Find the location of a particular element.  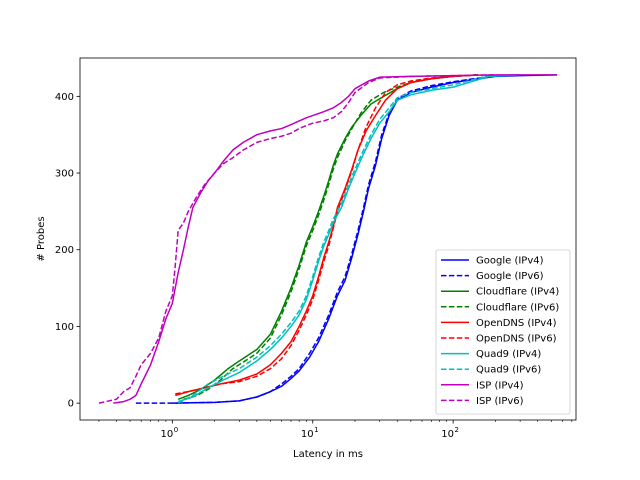

y-tick-label: 400 is located at coordinates (64, 97).